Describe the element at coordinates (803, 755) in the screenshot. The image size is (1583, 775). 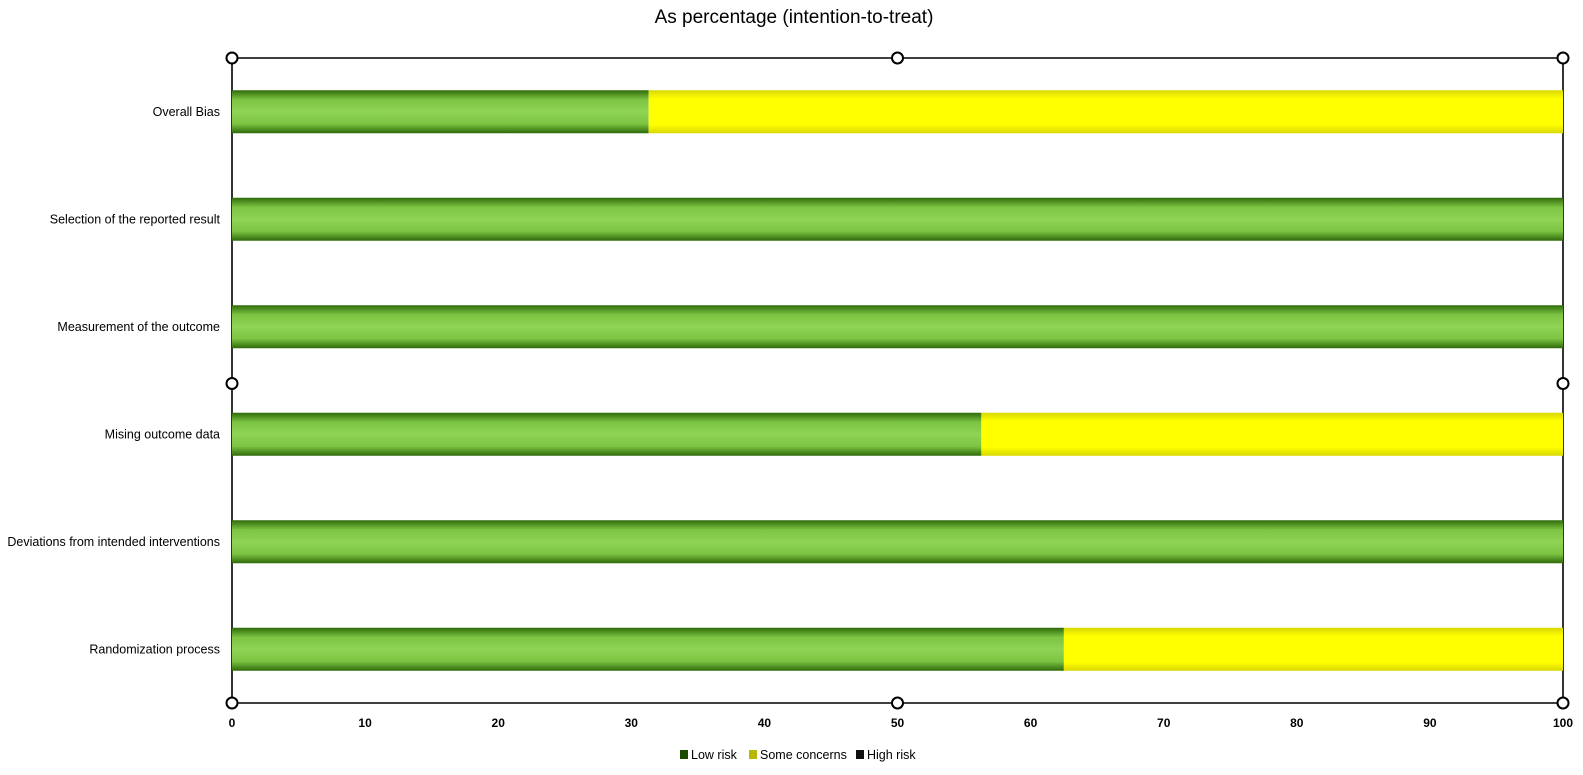
I see `legend-label: Some concerns` at that location.